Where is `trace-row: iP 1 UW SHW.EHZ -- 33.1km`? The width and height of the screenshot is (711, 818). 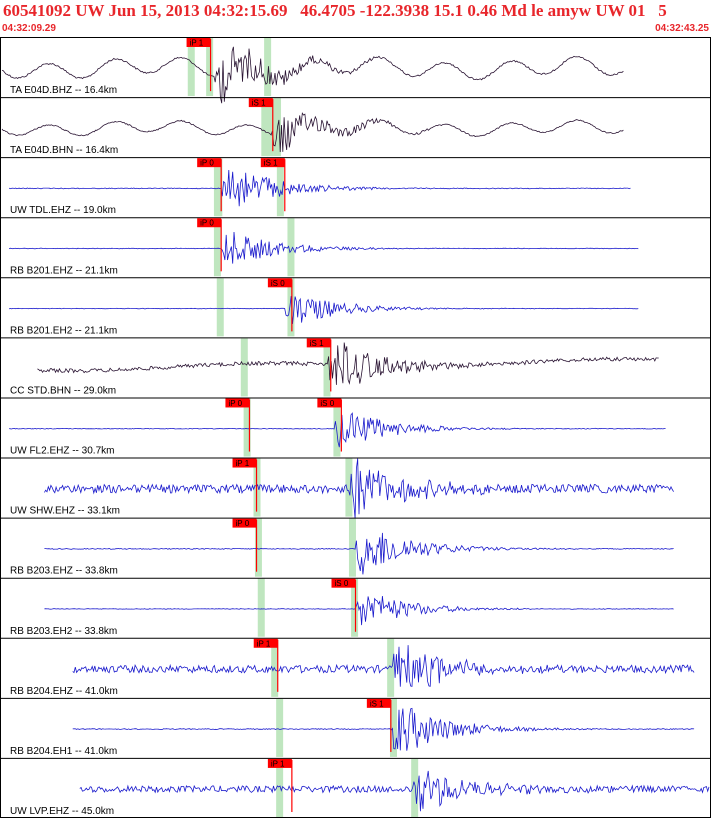 trace-row: iP 1 UW SHW.EHZ -- 33.1km is located at coordinates (355, 488).